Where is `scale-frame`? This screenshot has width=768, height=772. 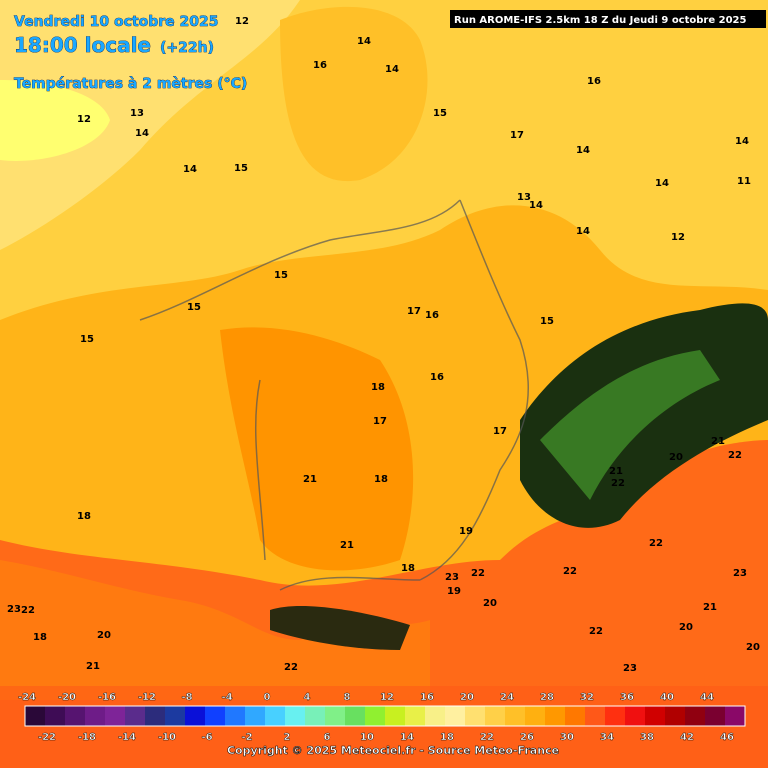
scale-frame is located at coordinates (385, 716).